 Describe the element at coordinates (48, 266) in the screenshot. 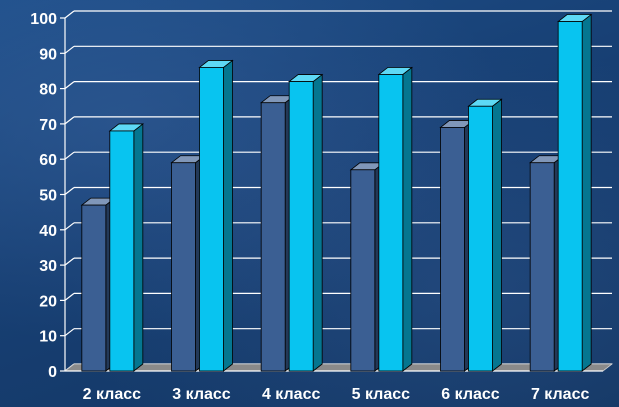

I see `y-tick-label: 30` at that location.